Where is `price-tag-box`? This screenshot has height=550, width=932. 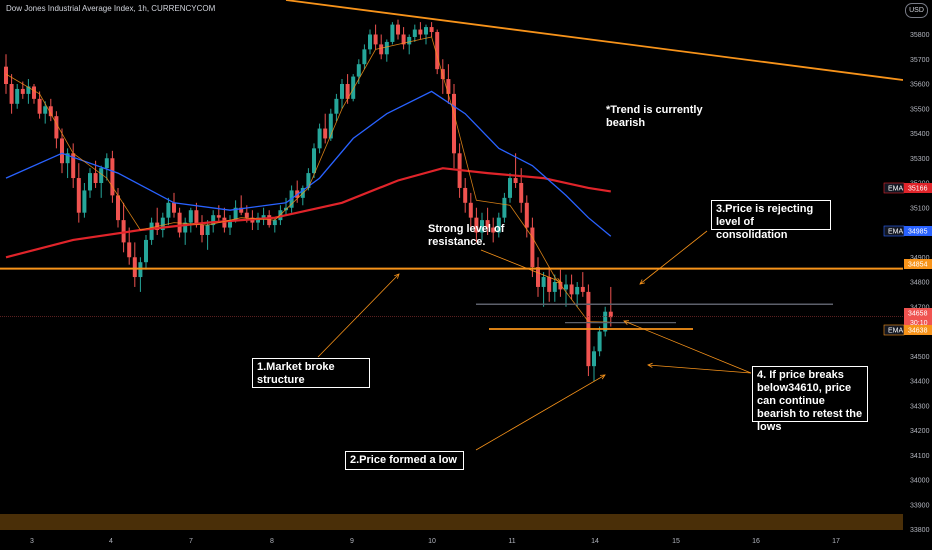
price-tag-box is located at coordinates (918, 231).